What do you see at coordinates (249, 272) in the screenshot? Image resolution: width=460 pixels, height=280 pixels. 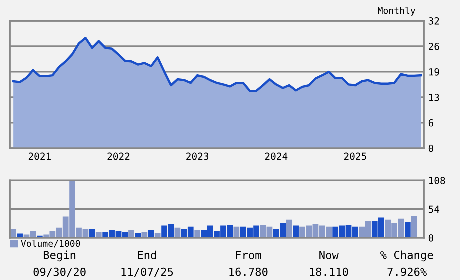 I see `text: 16.780` at bounding box center [249, 272].